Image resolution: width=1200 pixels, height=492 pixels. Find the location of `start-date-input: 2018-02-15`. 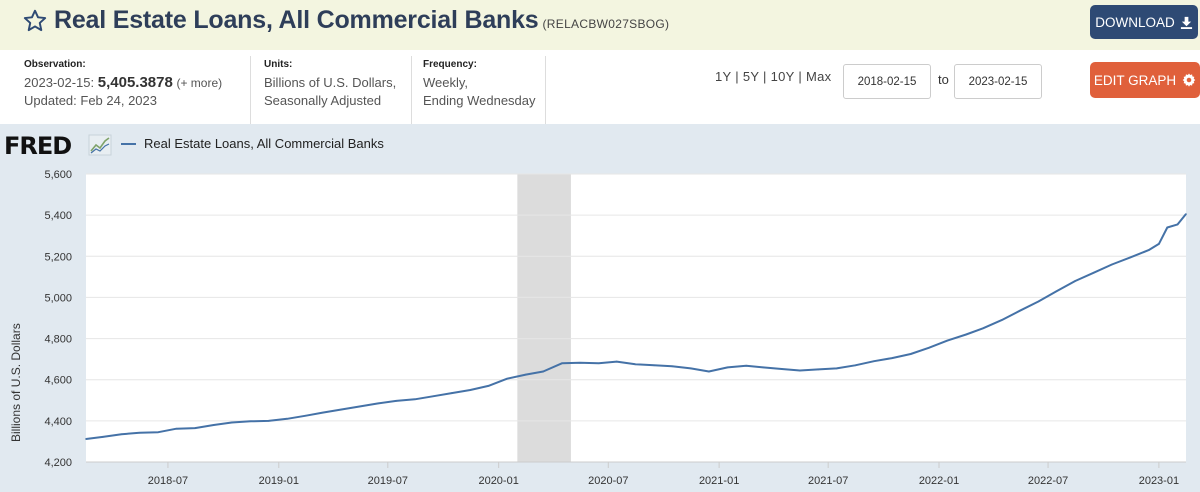

start-date-input: 2018-02-15 is located at coordinates (887, 81).